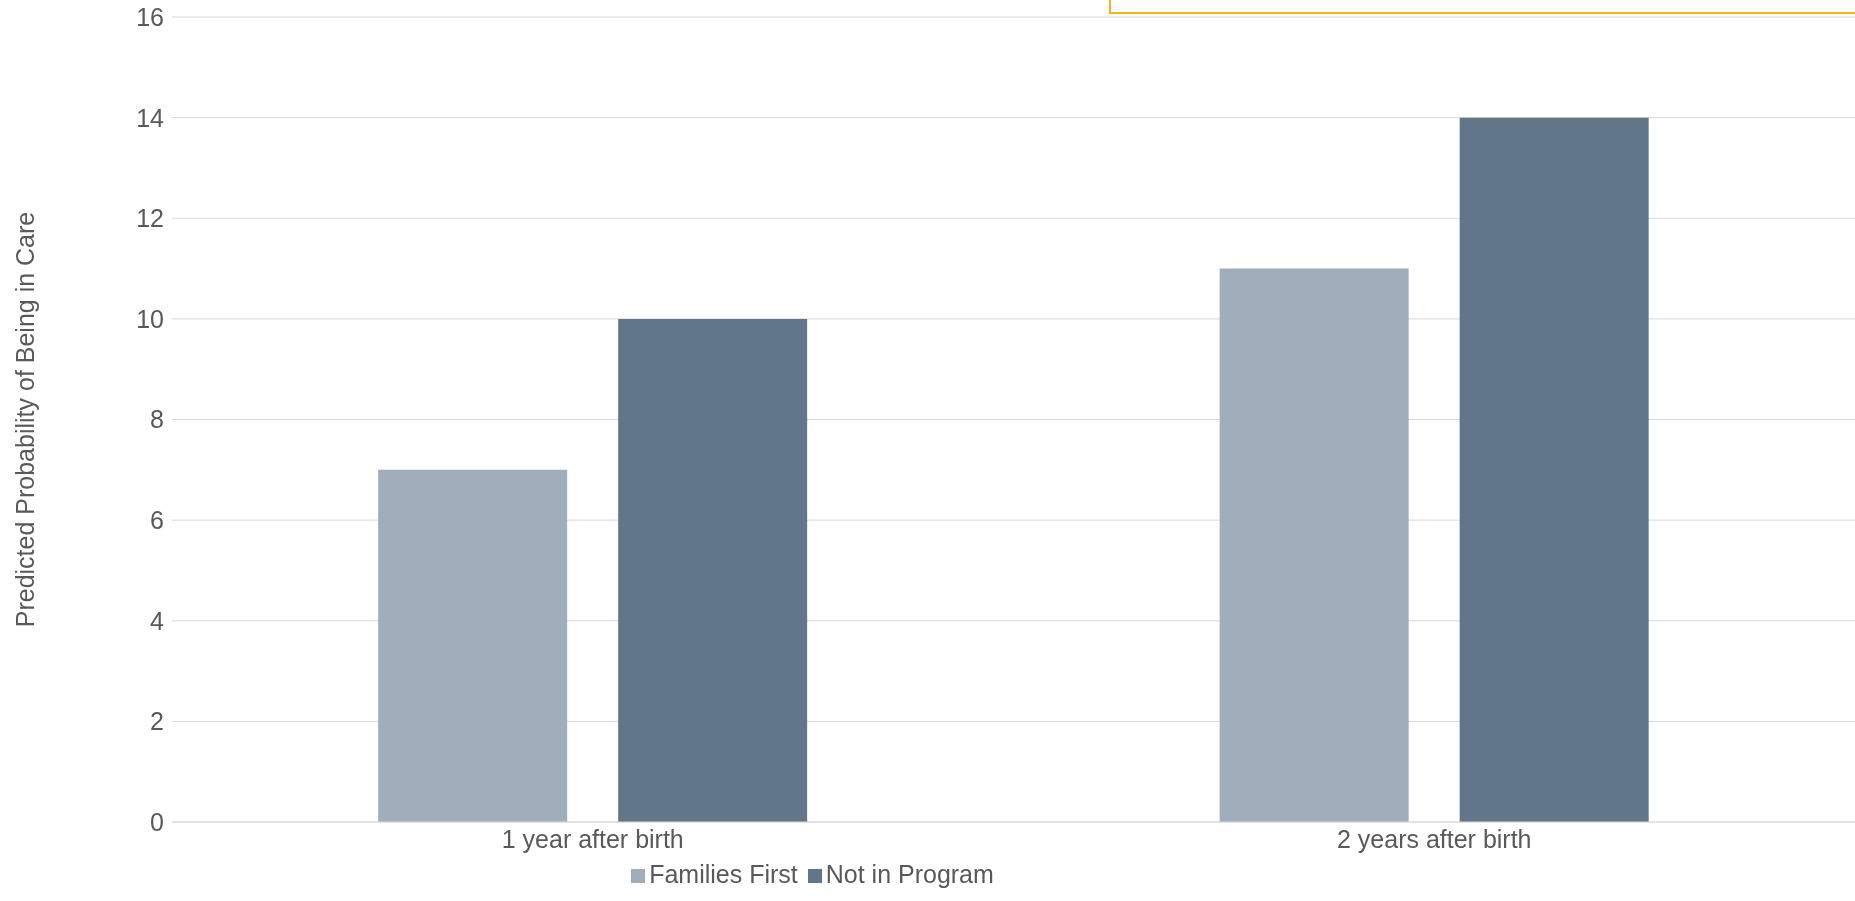 The height and width of the screenshot is (901, 1855). Describe the element at coordinates (157, 520) in the screenshot. I see `y-tick-label: 6` at that location.